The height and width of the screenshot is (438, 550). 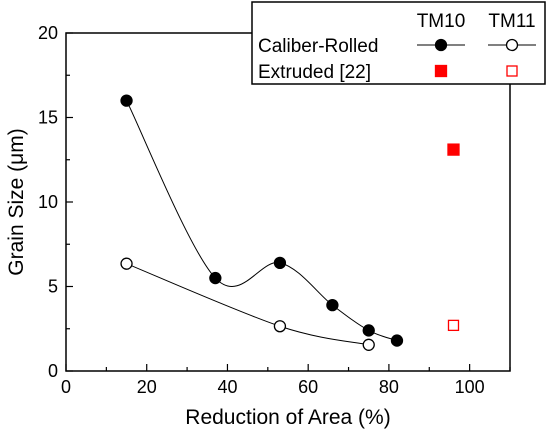 I want to click on legend-box, so click(x=398, y=43).